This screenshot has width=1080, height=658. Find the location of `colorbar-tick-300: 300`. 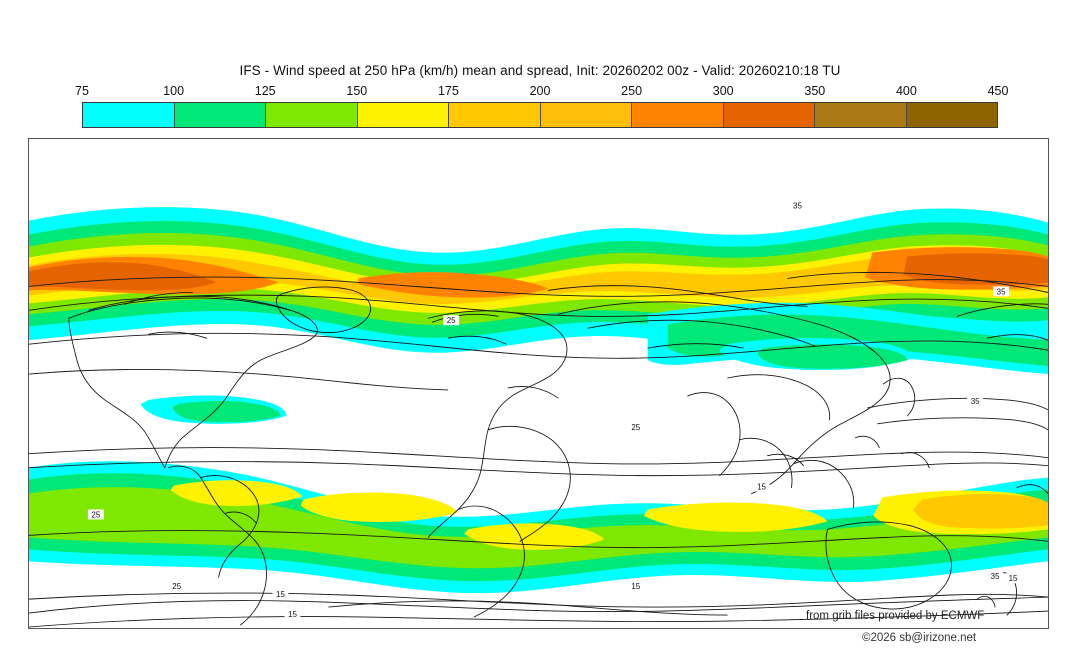

colorbar-tick-300: 300 is located at coordinates (723, 91).